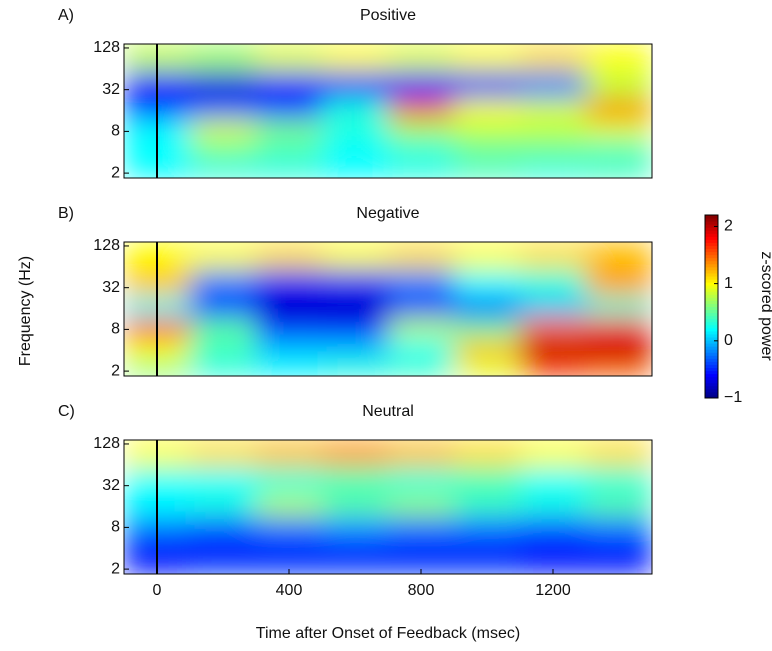  What do you see at coordinates (25, 311) in the screenshot?
I see `y-axis-label: Frequency (Hz)` at bounding box center [25, 311].